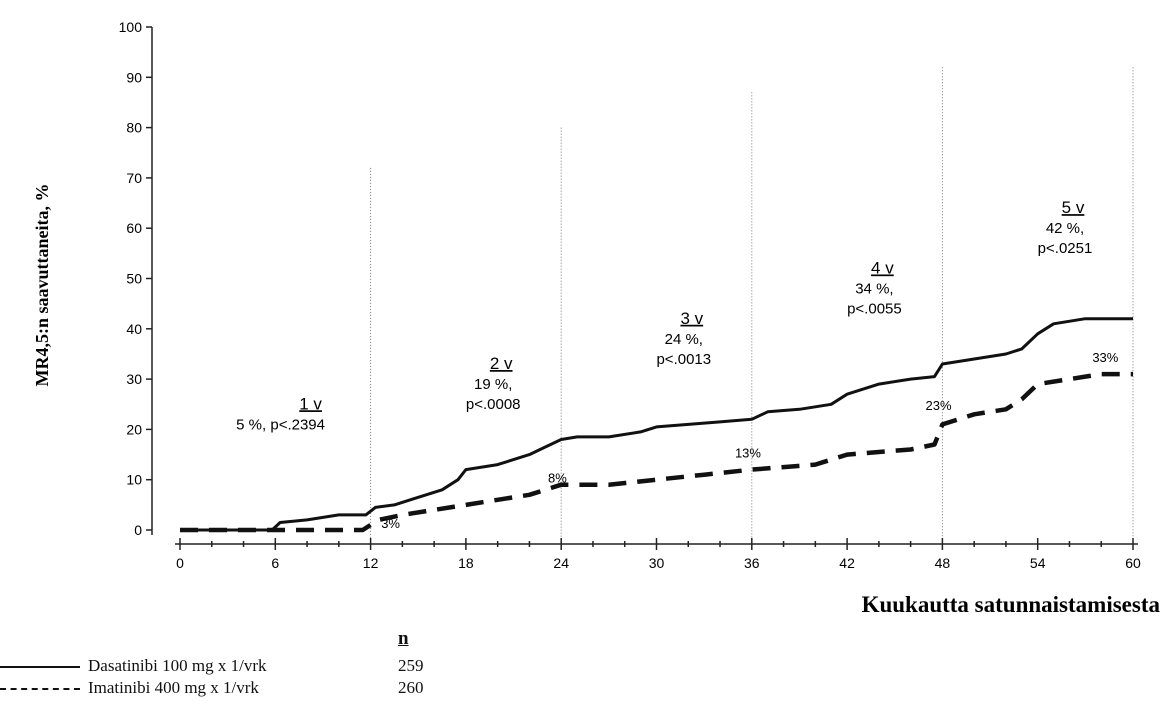 The width and height of the screenshot is (1165, 704). I want to click on legend-item-dasatinib: Dasatinibi 100 mg x 1/vrk, so click(133, 666).